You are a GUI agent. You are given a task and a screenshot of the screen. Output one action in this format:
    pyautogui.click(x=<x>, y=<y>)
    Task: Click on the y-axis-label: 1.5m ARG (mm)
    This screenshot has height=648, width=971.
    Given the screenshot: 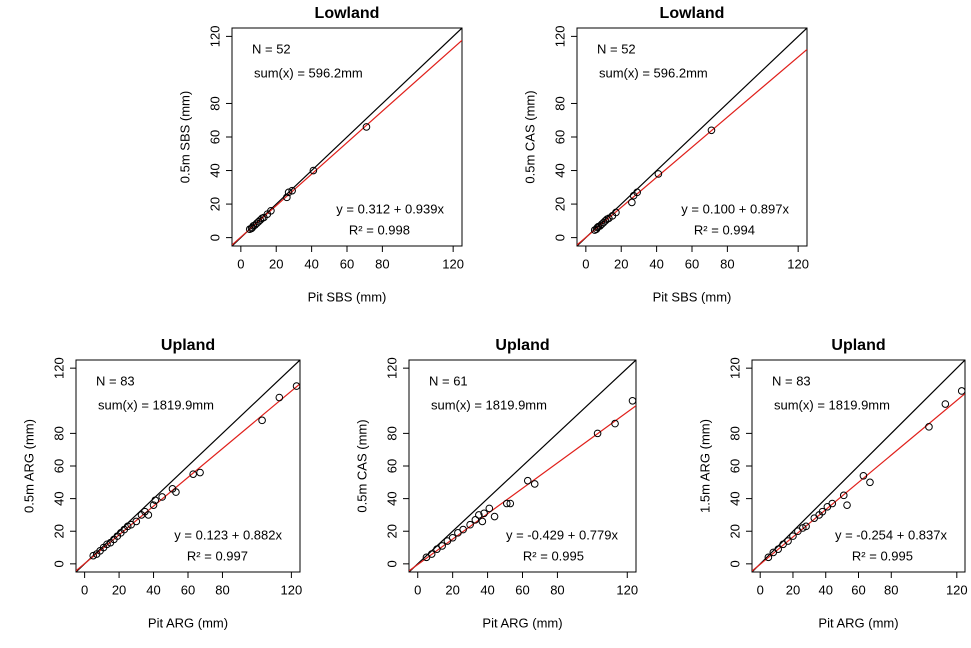 What is the action you would take?
    pyautogui.click(x=704, y=466)
    